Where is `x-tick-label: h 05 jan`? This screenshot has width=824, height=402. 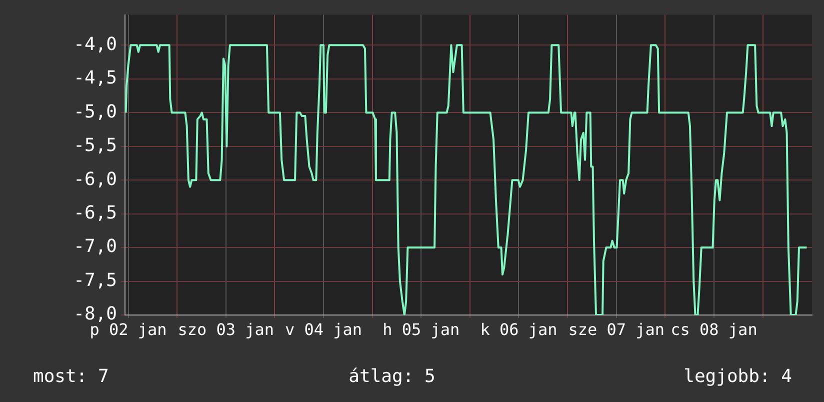 x-tick-label: h 05 jan is located at coordinates (421, 329).